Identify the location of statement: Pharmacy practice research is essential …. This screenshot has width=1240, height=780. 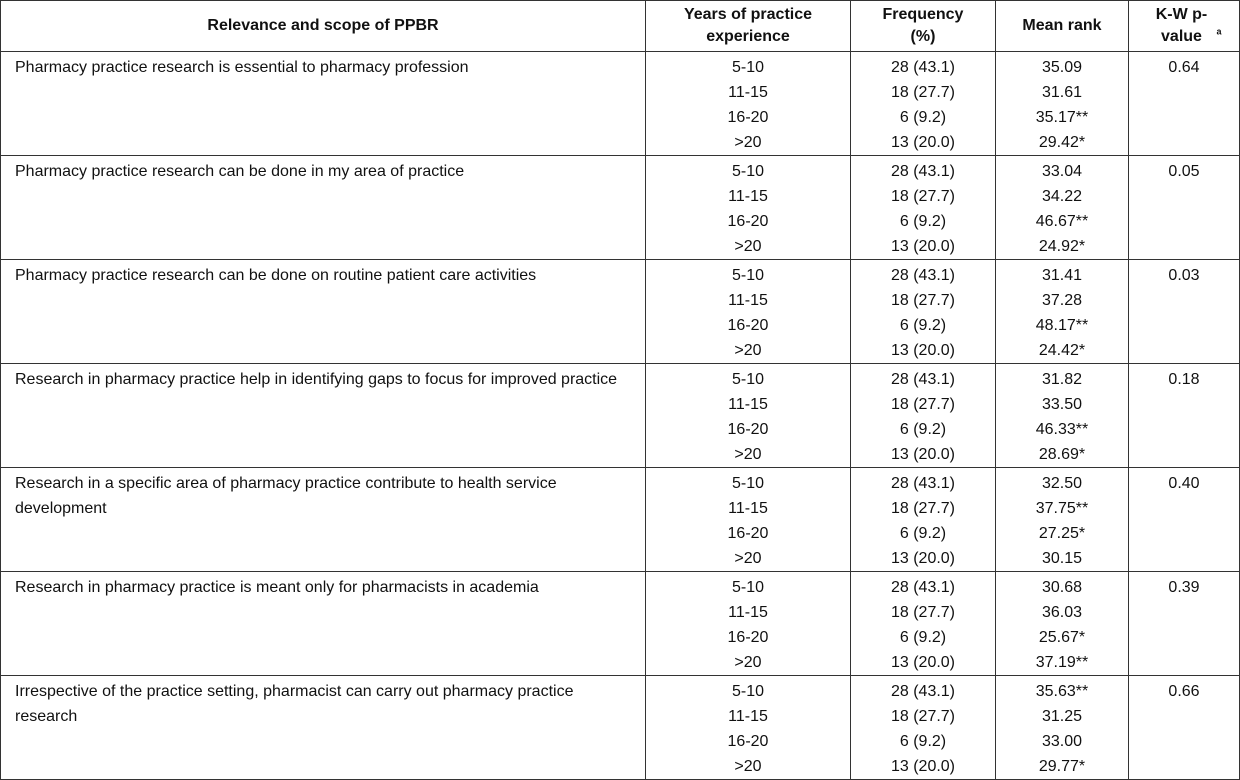
(242, 67).